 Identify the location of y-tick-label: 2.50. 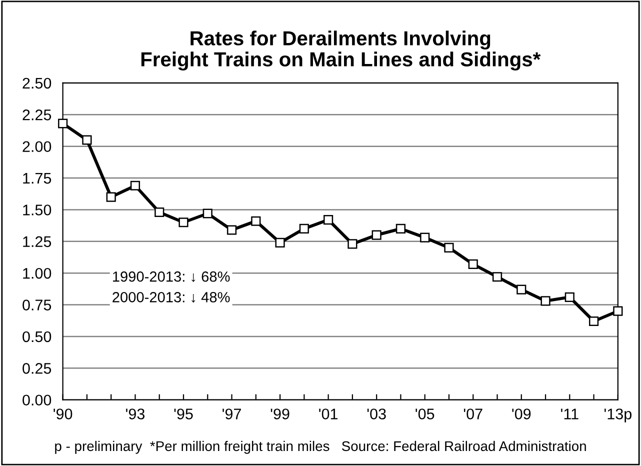
(37, 83).